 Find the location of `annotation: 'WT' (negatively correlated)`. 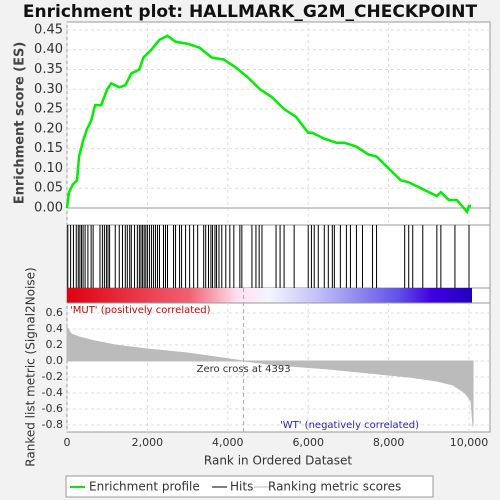

annotation: 'WT' (negatively correlated) is located at coordinates (349, 425).